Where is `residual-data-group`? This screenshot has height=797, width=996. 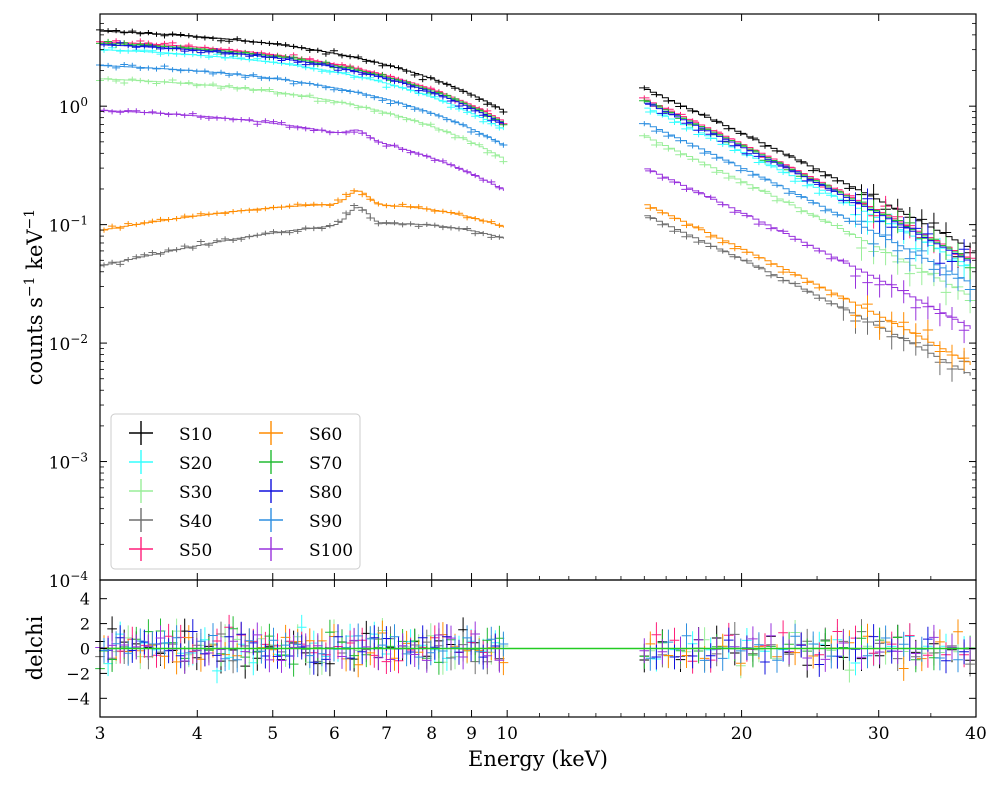 residual-data-group is located at coordinates (535, 649).